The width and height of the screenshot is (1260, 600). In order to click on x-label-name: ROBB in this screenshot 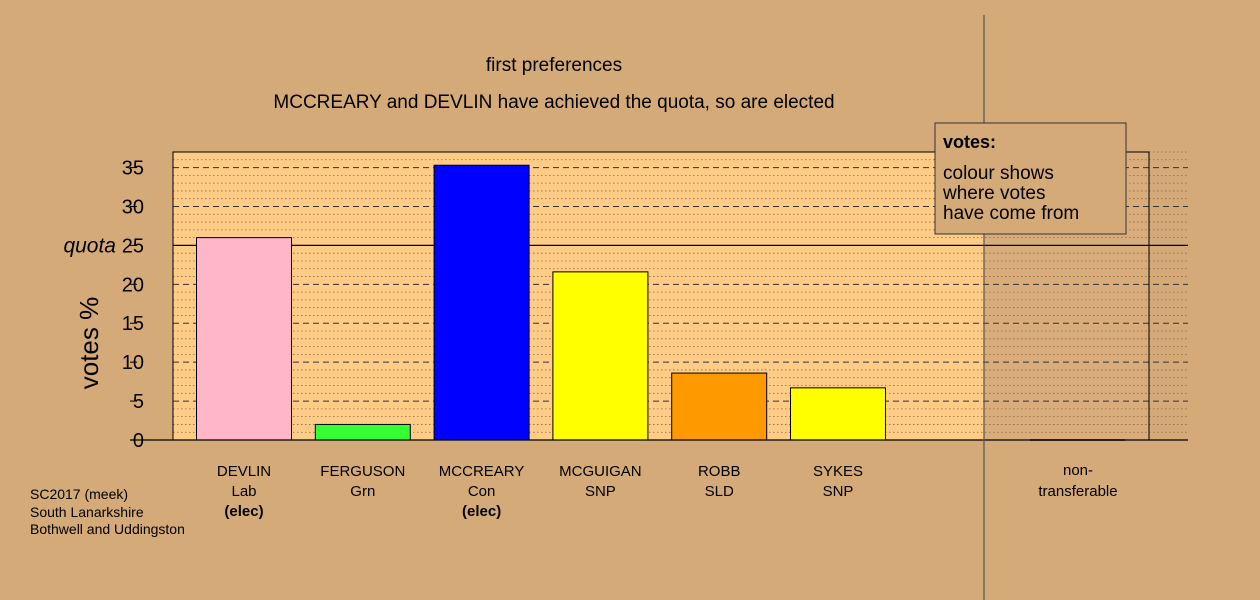, I will do `click(719, 471)`.